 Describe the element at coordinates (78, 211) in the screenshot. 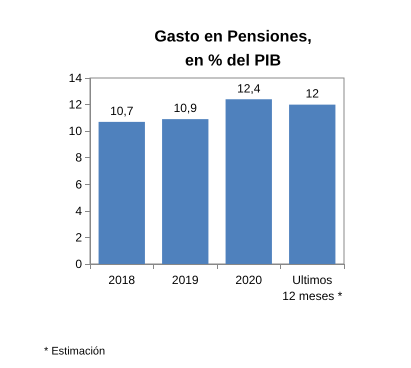

I see `y-tick-label: 4` at that location.